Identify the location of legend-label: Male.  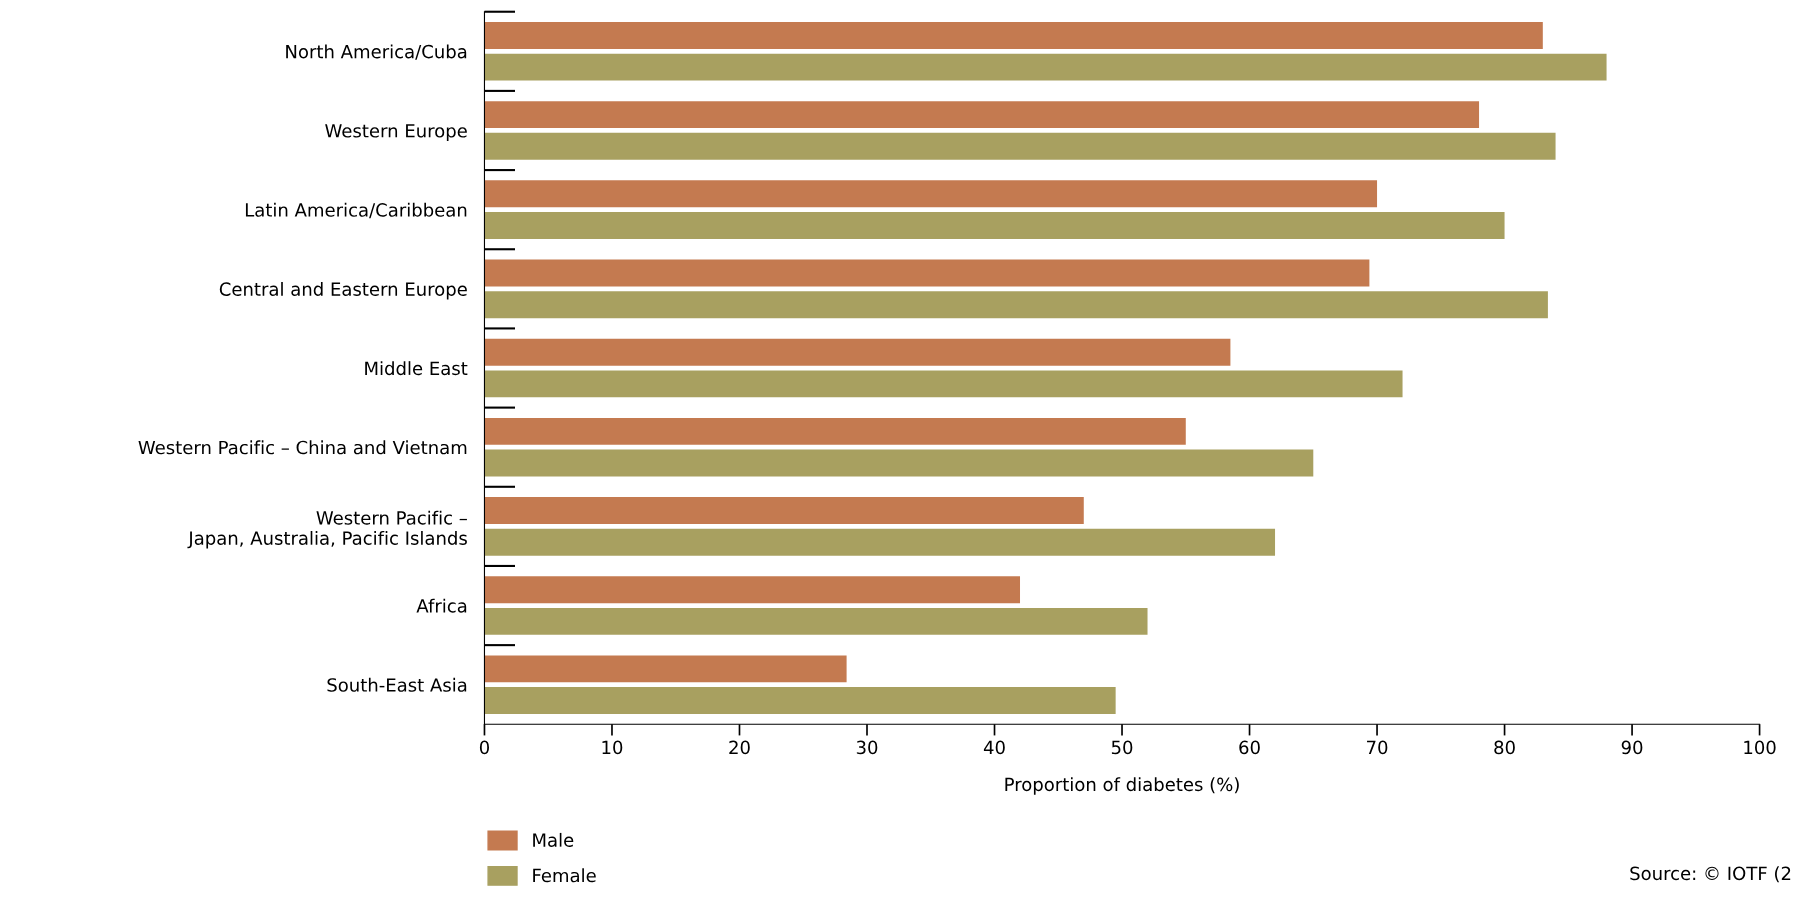
(553, 839).